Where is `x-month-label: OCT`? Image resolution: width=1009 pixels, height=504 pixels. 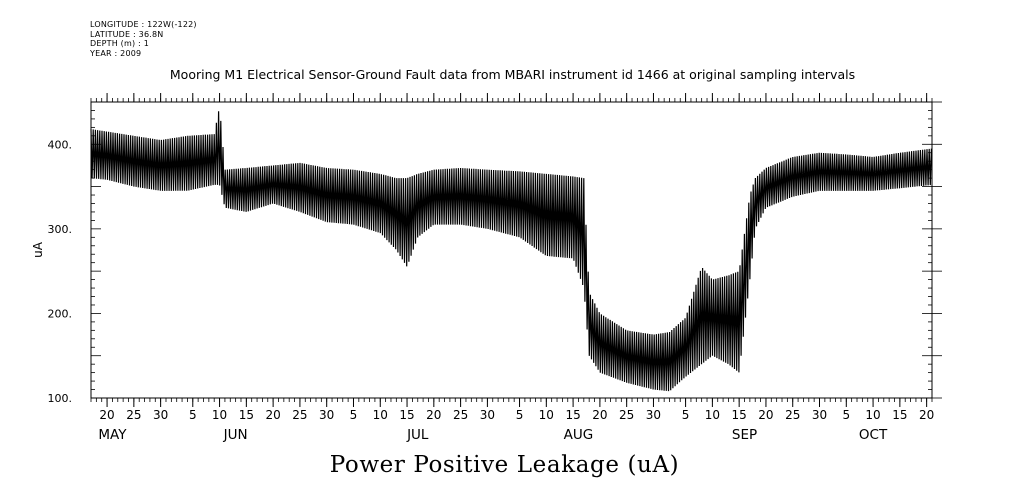 x-month-label: OCT is located at coordinates (873, 435).